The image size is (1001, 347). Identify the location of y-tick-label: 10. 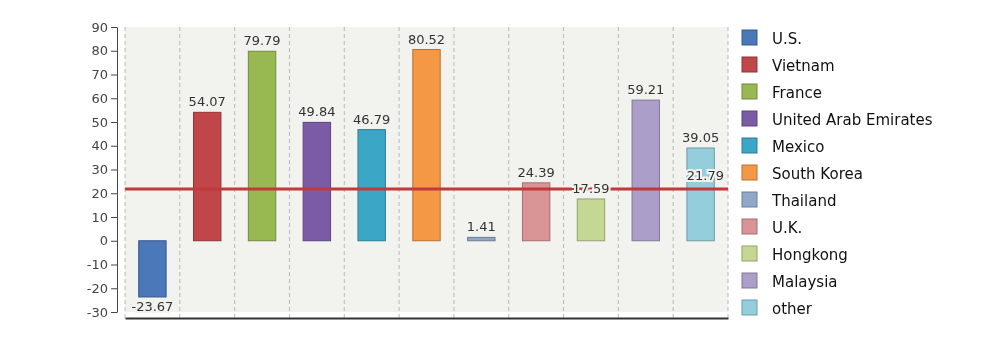
(99, 217).